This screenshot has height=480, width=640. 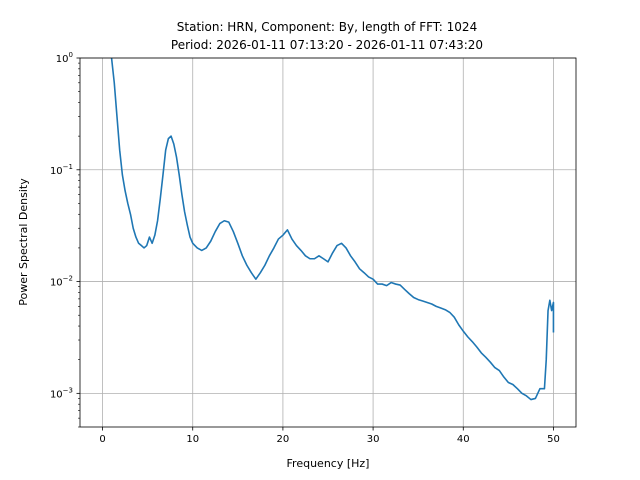 I want to click on x-tick-label: 50, so click(x=553, y=439).